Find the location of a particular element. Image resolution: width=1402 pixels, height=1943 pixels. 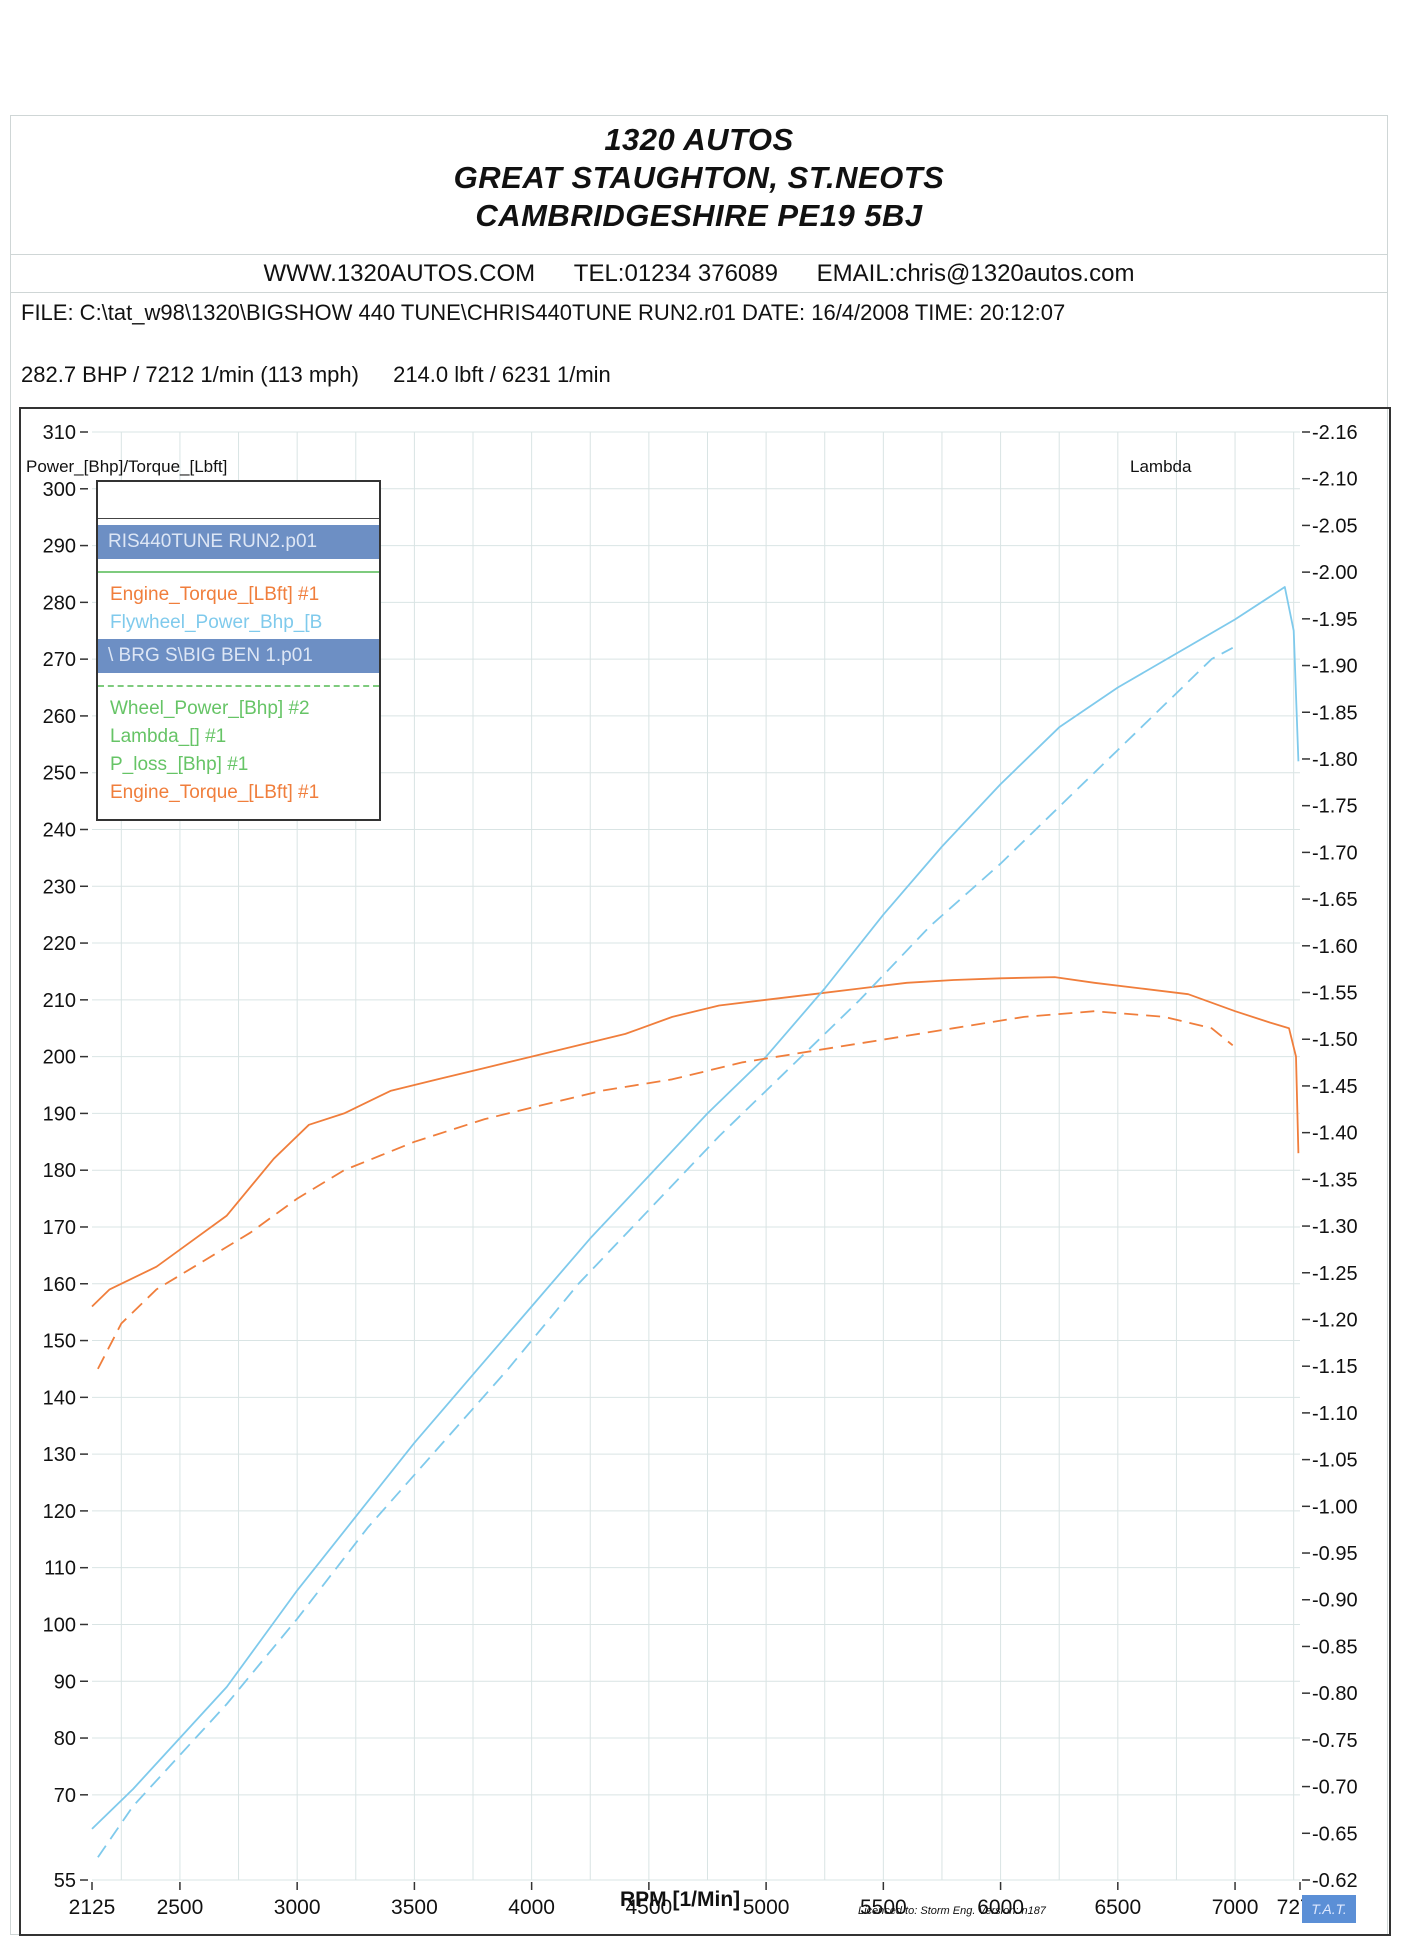

address-line-2: CAMBRIDGESHIRE PE19 5BJ is located at coordinates (699, 215).